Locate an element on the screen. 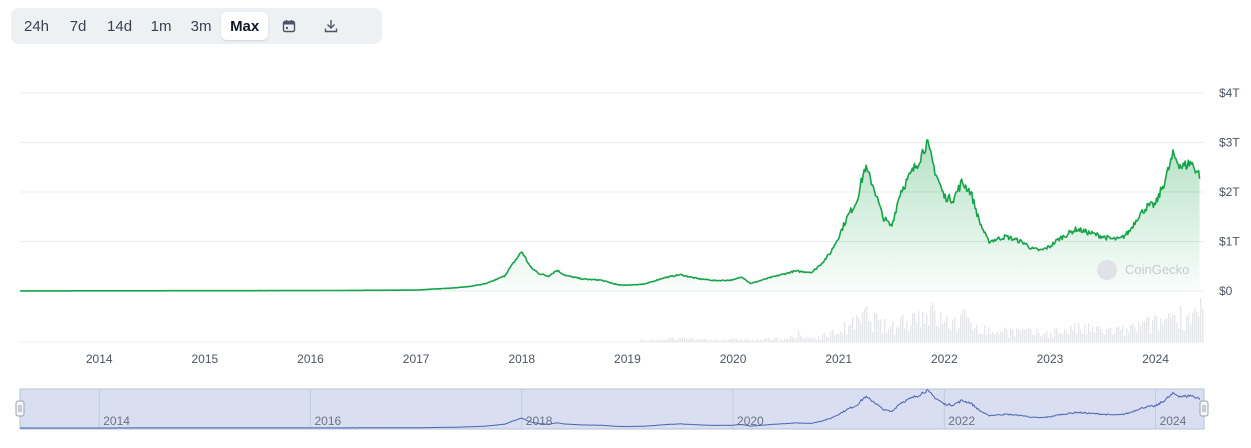 The height and width of the screenshot is (448, 1251). navigator-right-handle is located at coordinates (1204, 408).